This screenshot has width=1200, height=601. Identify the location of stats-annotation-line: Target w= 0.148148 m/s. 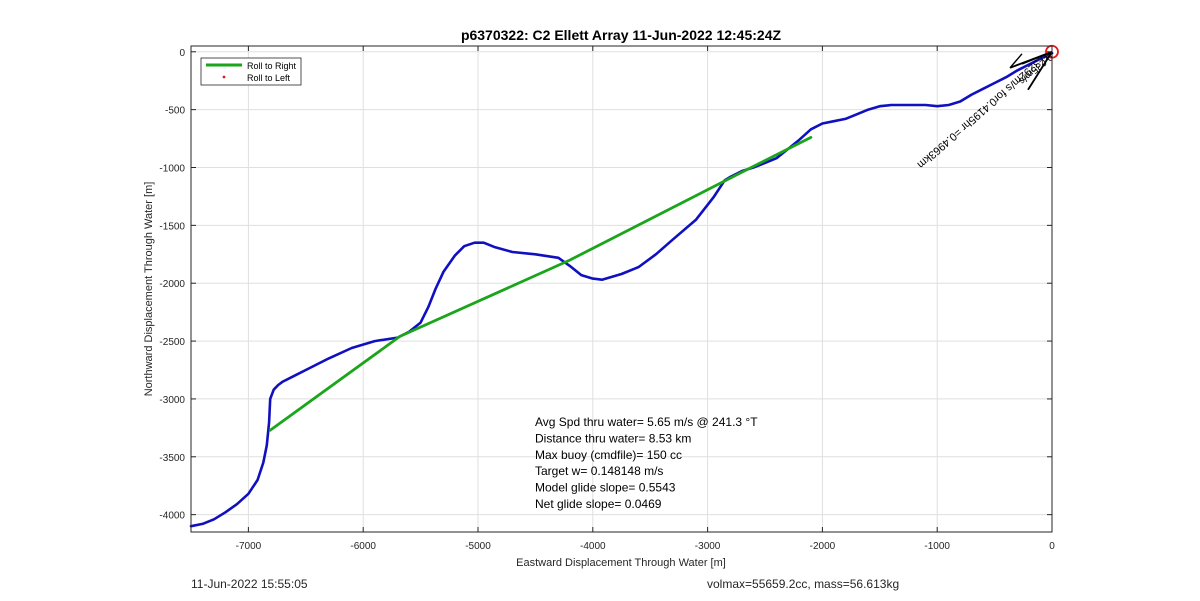
(599, 471).